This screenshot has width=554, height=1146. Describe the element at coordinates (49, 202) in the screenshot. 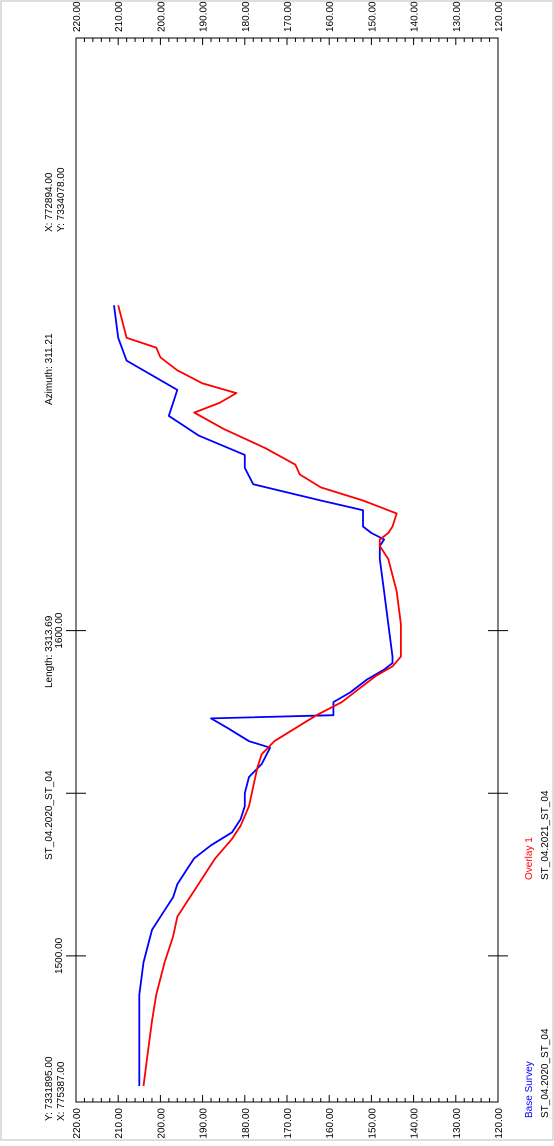

I see `start-x-label: X: 772894.00` at that location.